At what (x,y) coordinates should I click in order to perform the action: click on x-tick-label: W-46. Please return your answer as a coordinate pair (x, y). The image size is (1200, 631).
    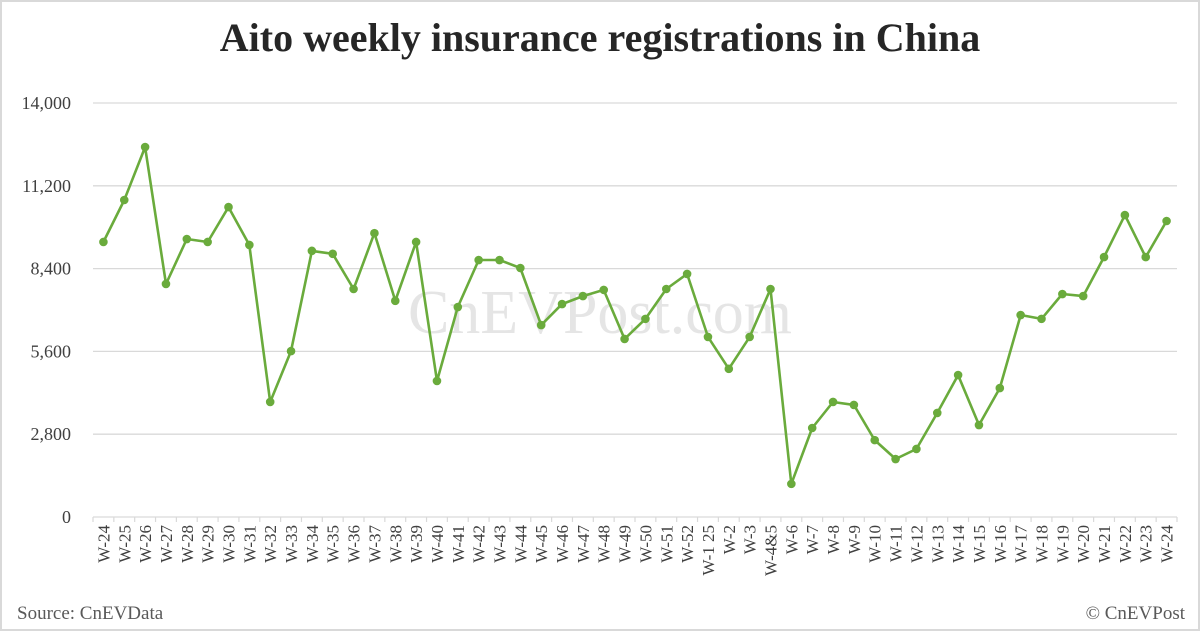
    Looking at the image, I should click on (562, 544).